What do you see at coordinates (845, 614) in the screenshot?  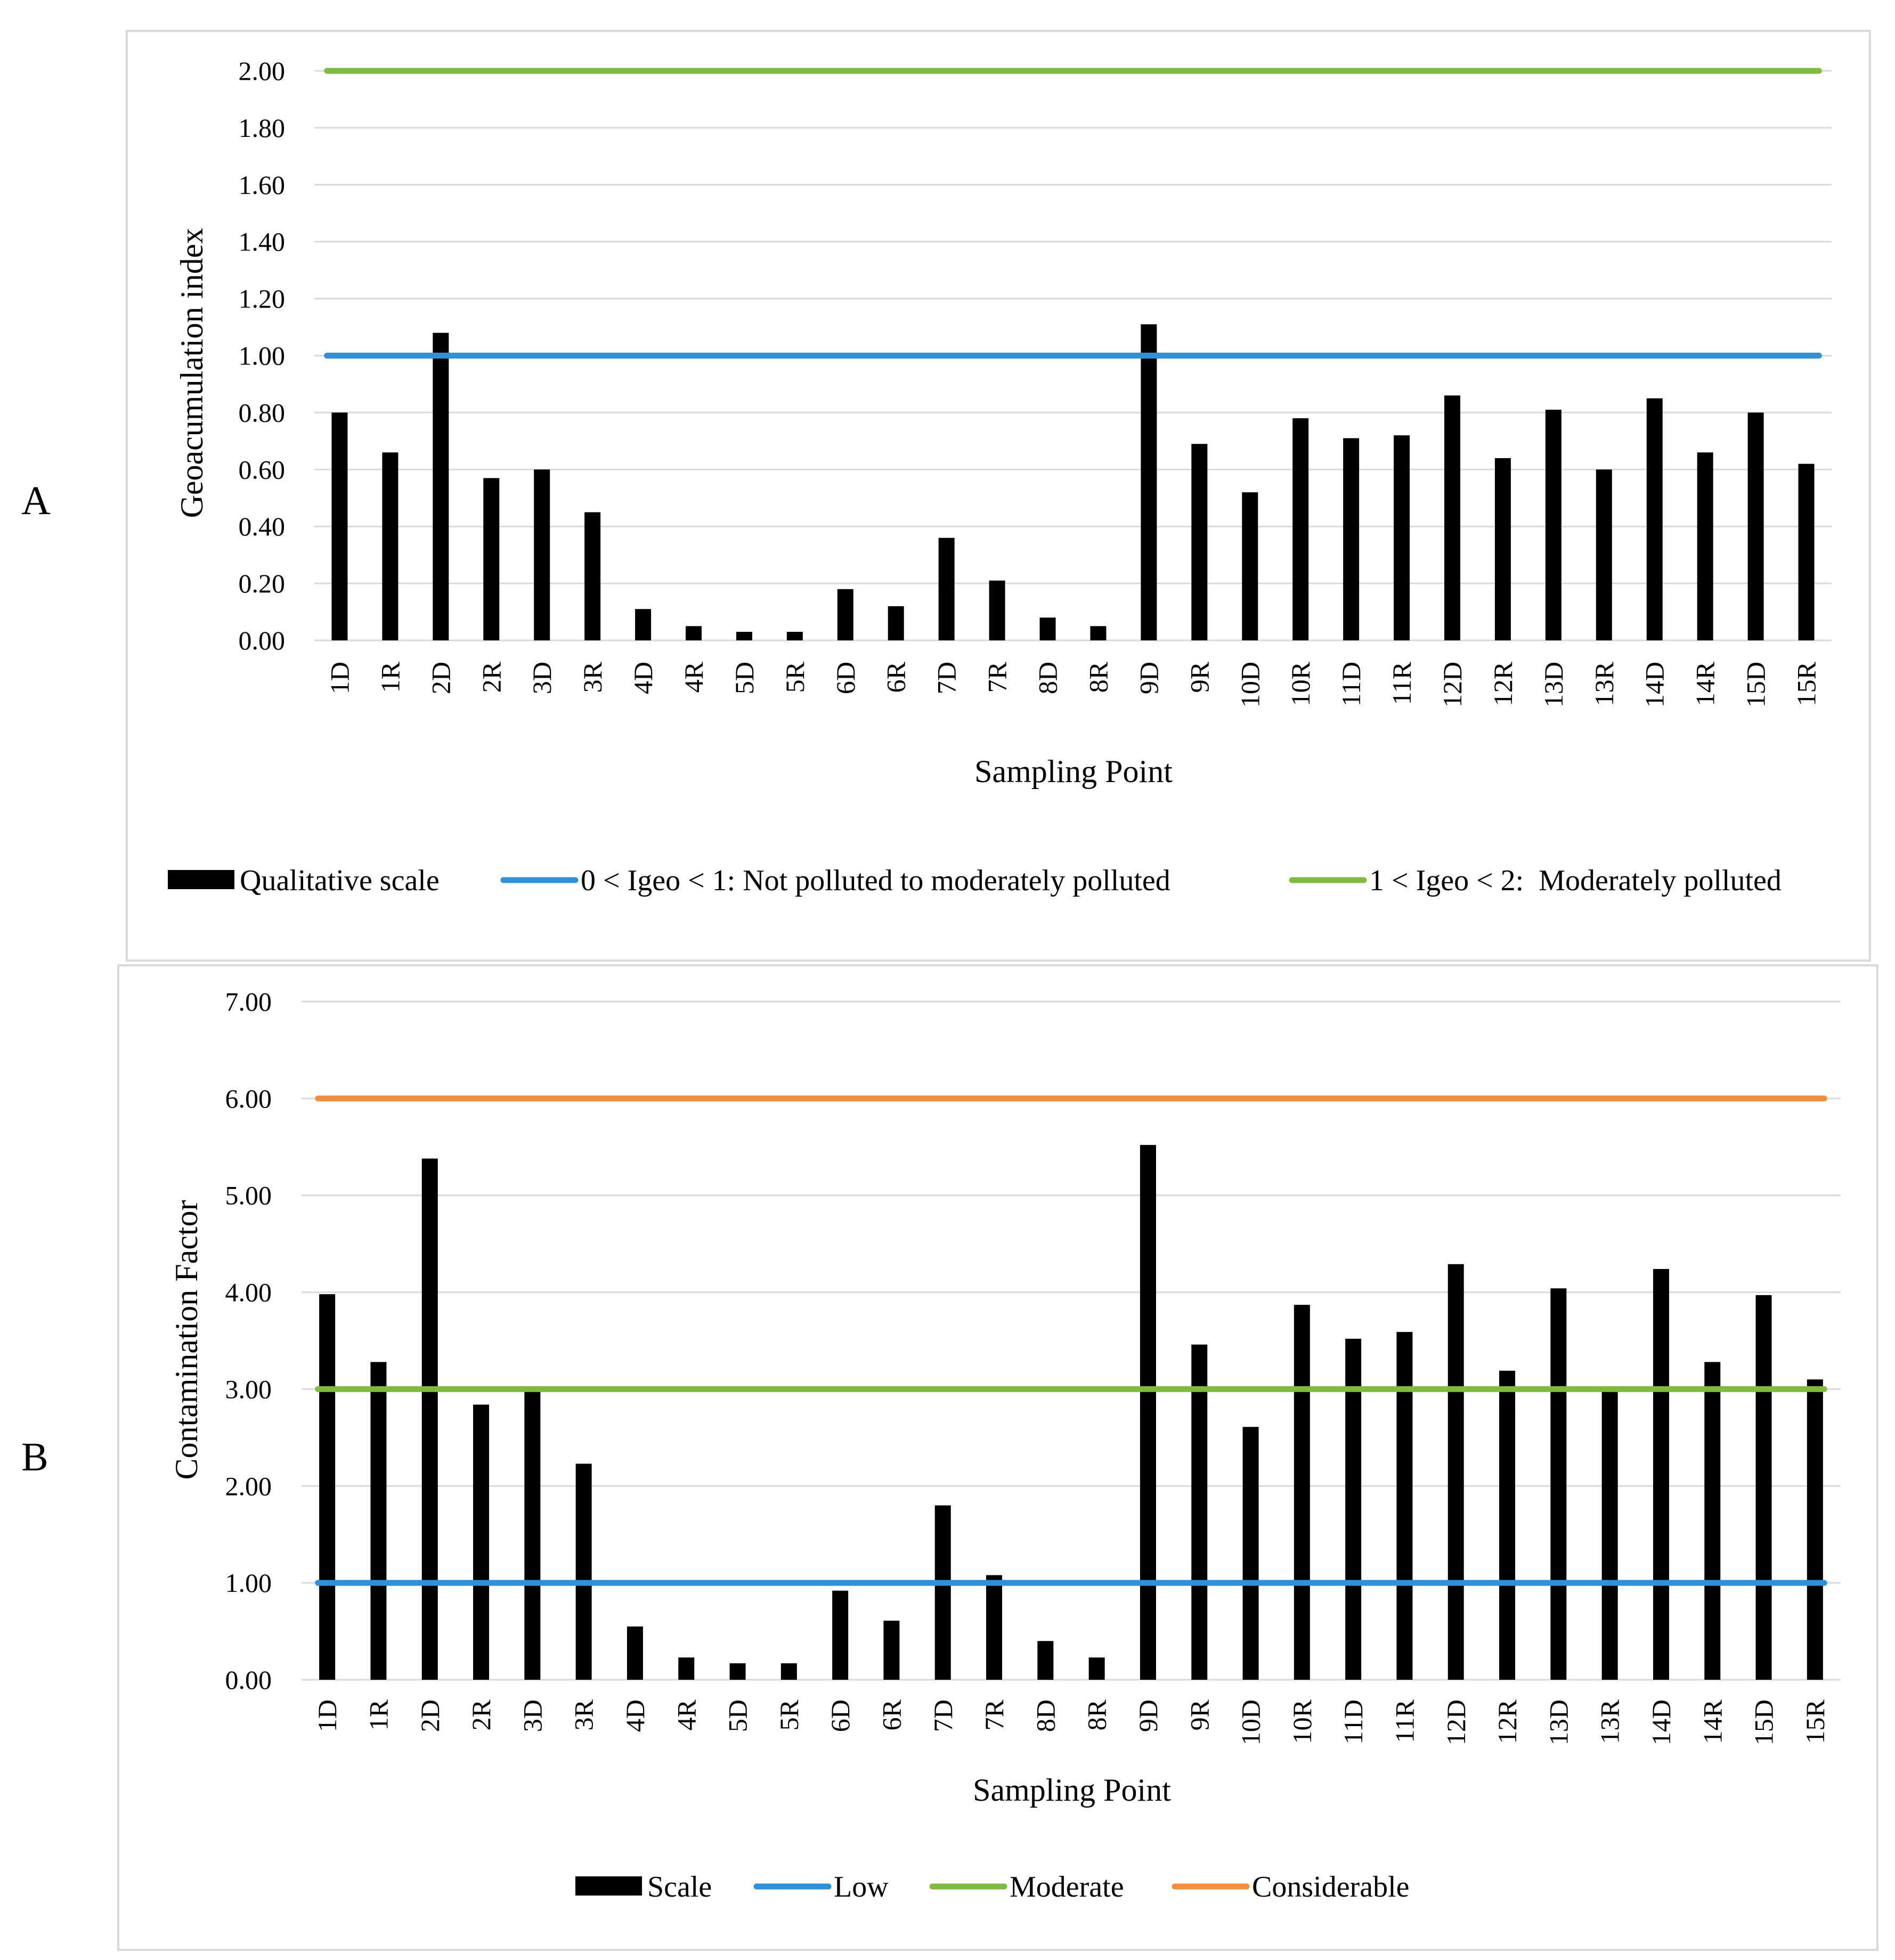 I see `chart-a-bar-6D` at bounding box center [845, 614].